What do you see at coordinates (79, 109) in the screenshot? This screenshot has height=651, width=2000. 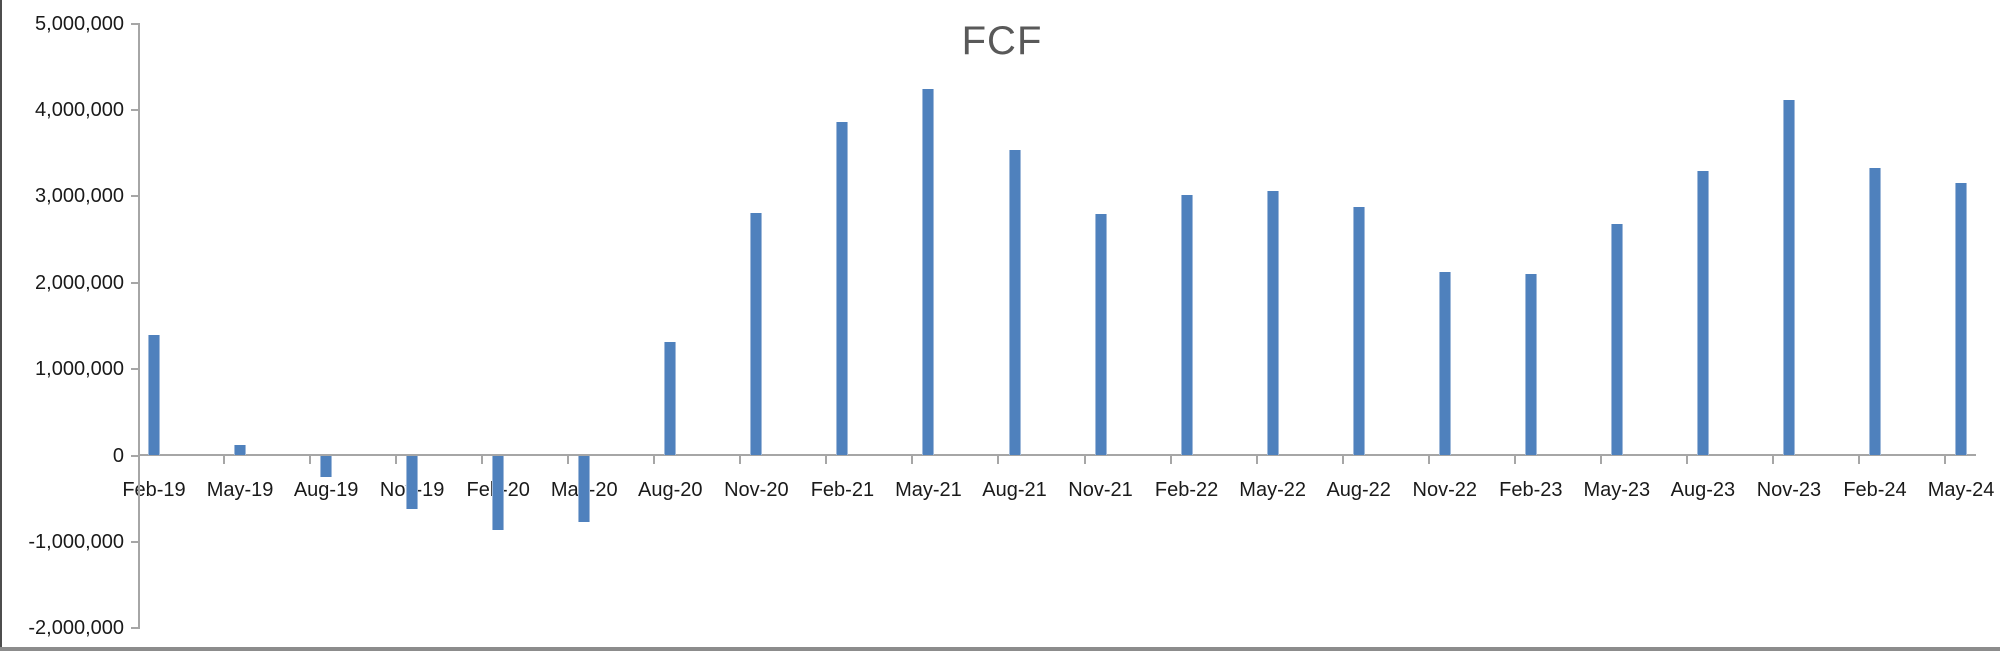 I see `y-axis-label: 4,000,000` at bounding box center [79, 109].